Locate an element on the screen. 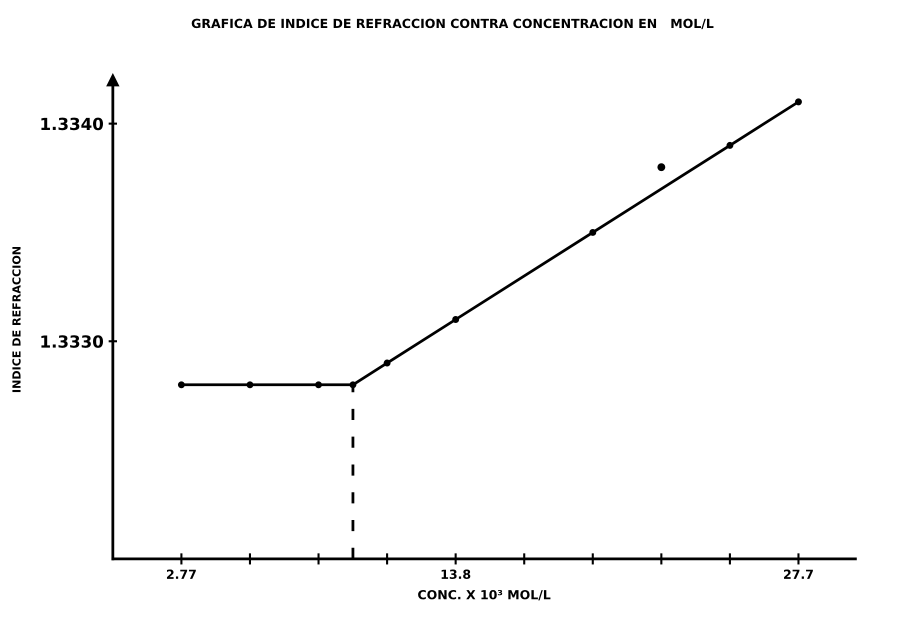  y-tick-label: 1.3340 is located at coordinates (72, 124).